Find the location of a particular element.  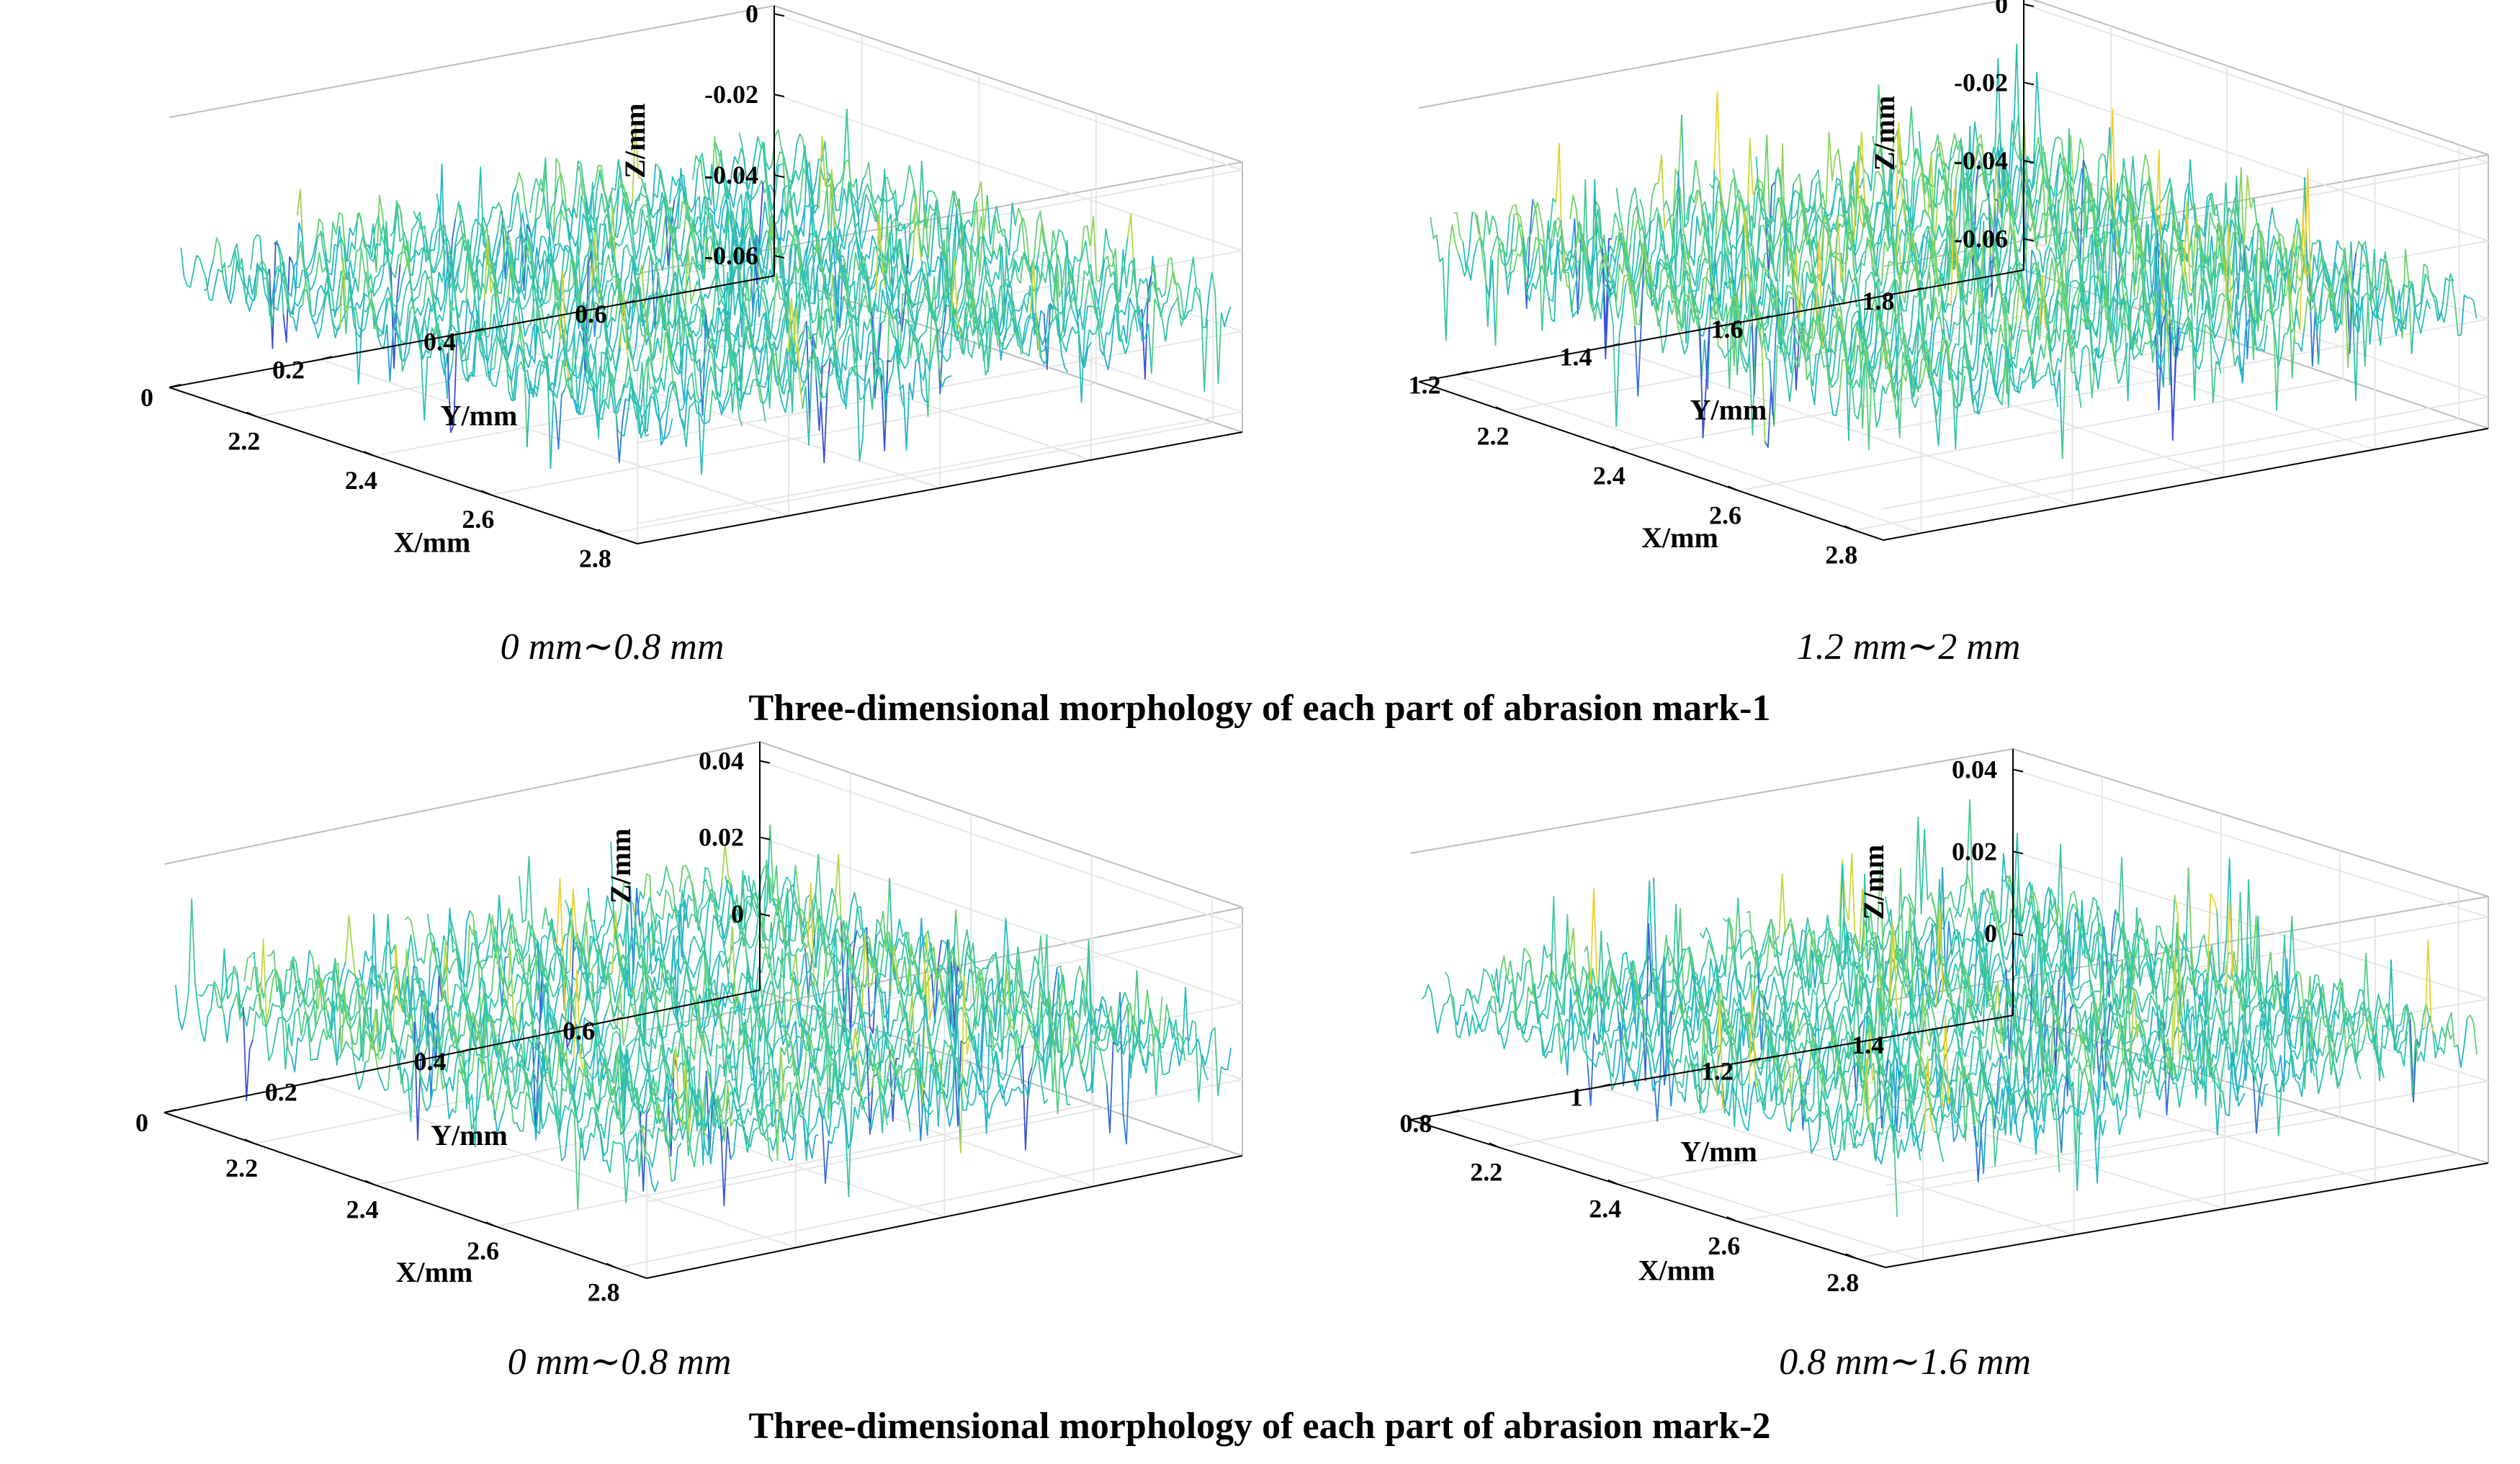

y-axis-label: Y/mm is located at coordinates (479, 416).